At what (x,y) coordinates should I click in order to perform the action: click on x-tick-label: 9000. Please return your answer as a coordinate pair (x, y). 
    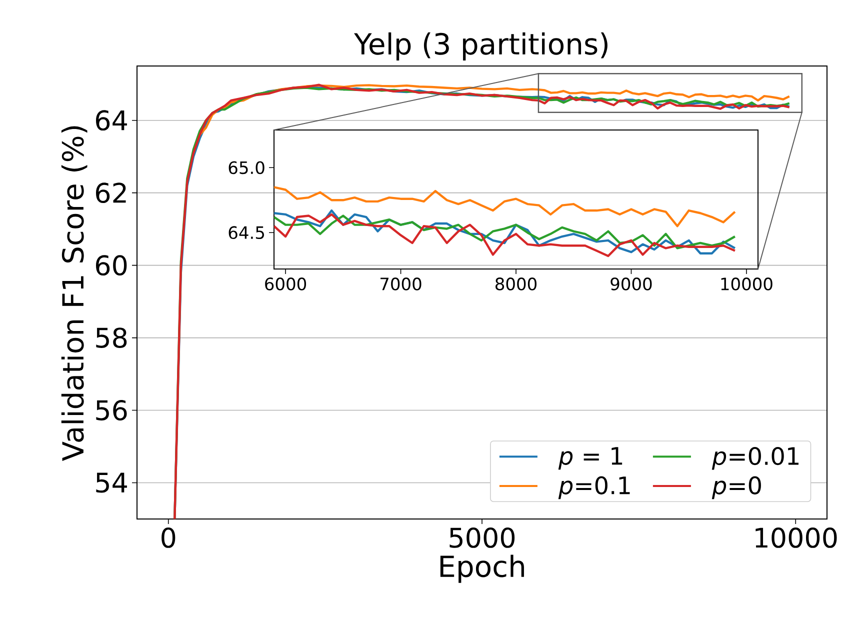
    Looking at the image, I should click on (631, 284).